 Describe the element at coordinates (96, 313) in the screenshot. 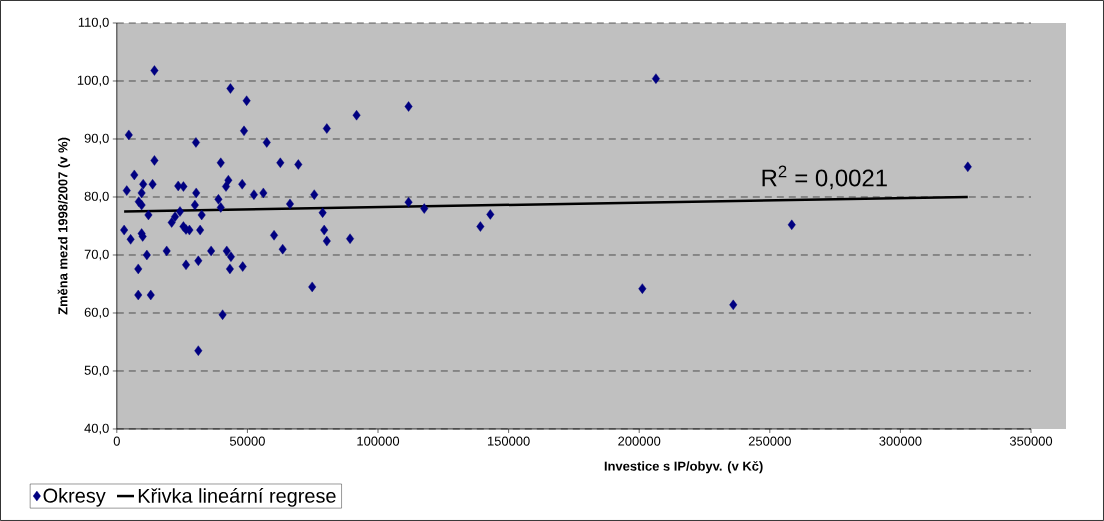

I see `y-tick-label: 60,0` at that location.